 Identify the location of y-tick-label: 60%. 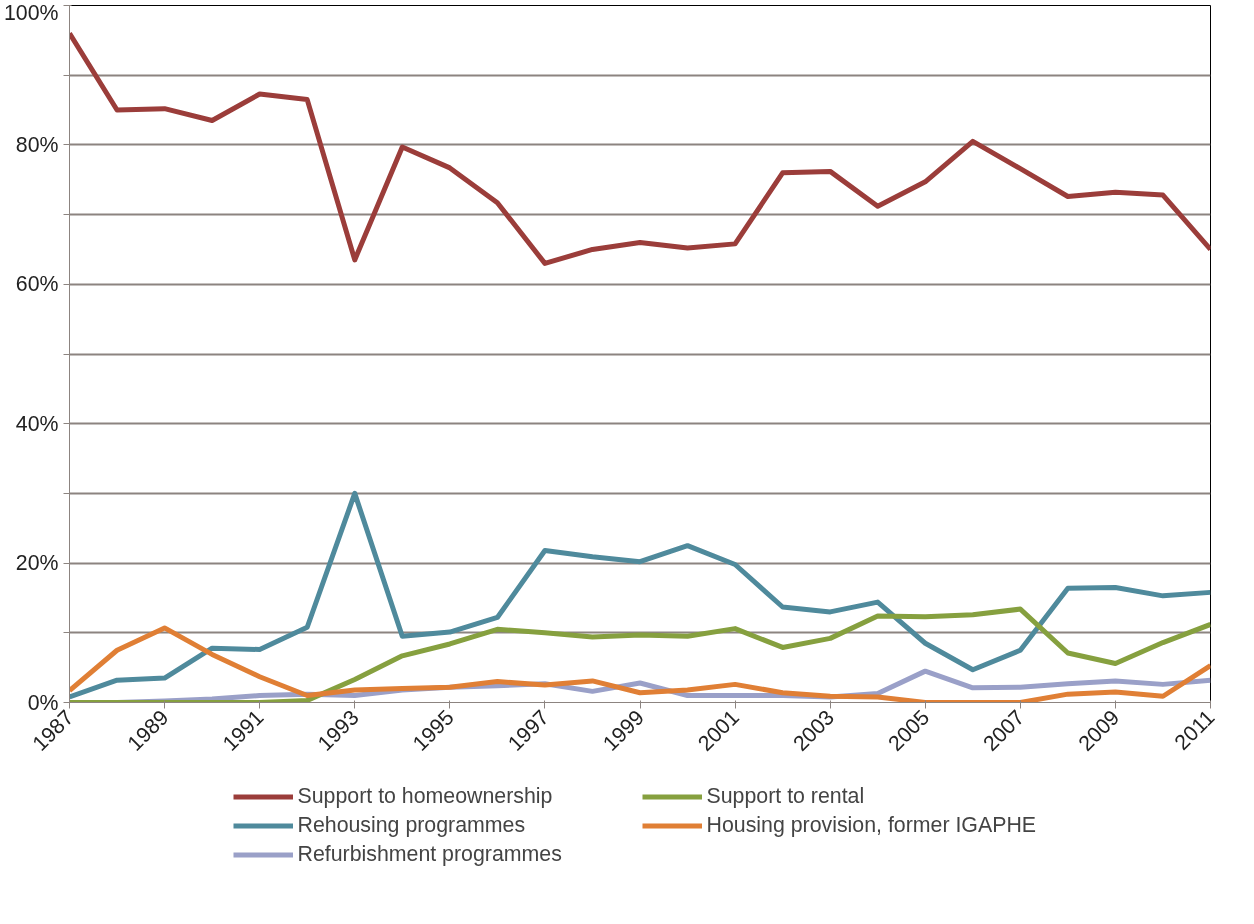
(37, 284).